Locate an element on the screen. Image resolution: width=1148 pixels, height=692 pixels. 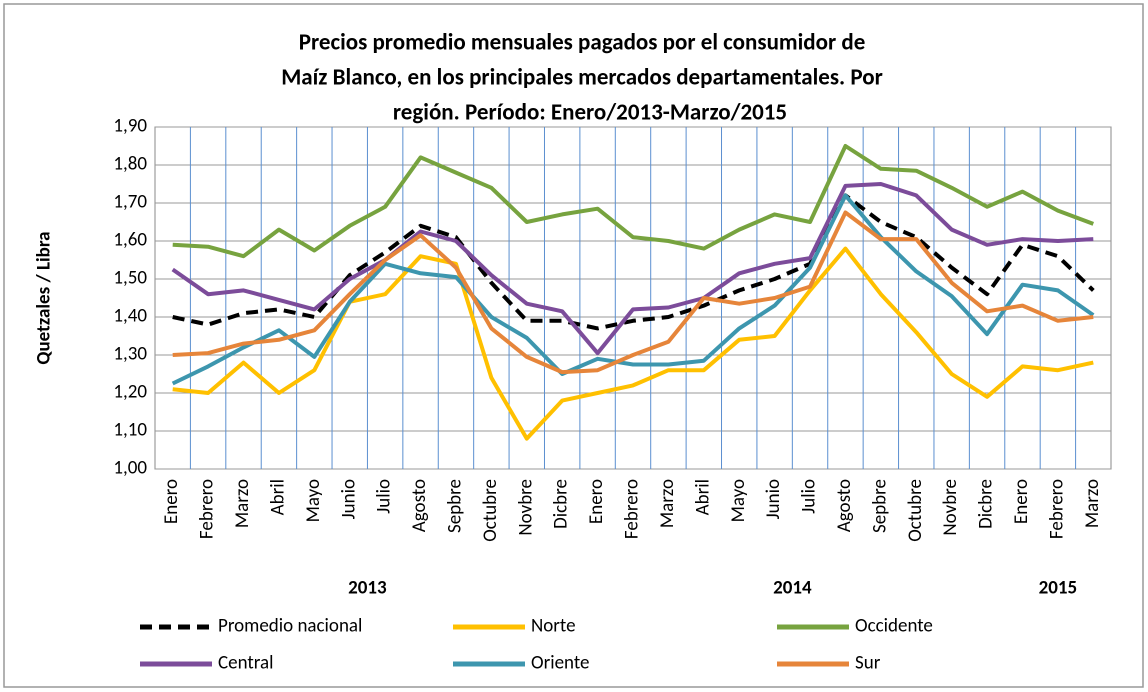
chart-title: región. Período: Enero/2013-Marzo/2015 is located at coordinates (590, 113).